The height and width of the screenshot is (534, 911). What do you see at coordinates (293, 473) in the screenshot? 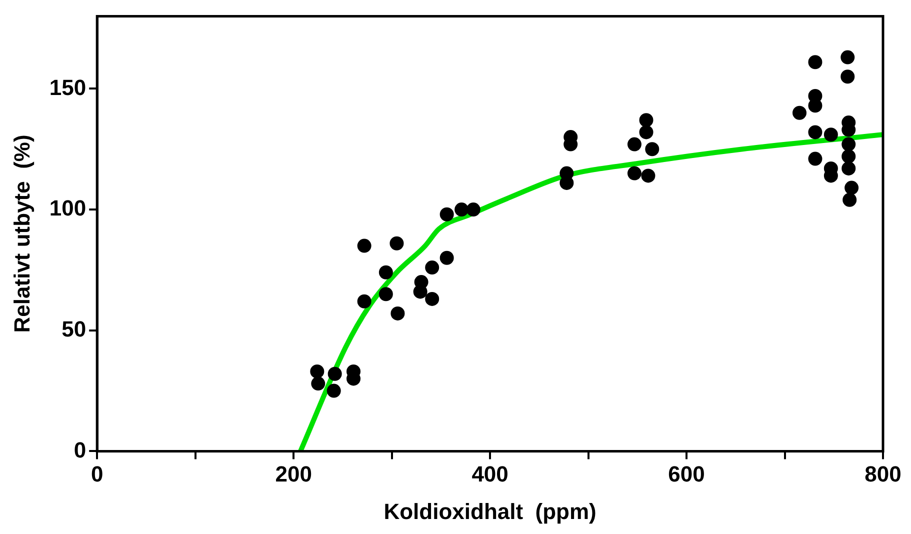
I see `x-tick-label: 200` at bounding box center [293, 473].